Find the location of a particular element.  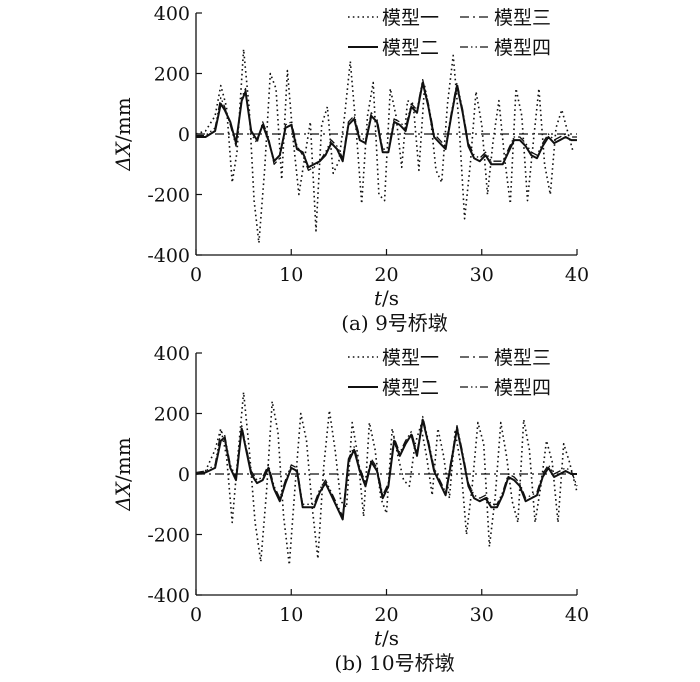

panel-caption: (a) 9号桥墩 is located at coordinates (394, 323).